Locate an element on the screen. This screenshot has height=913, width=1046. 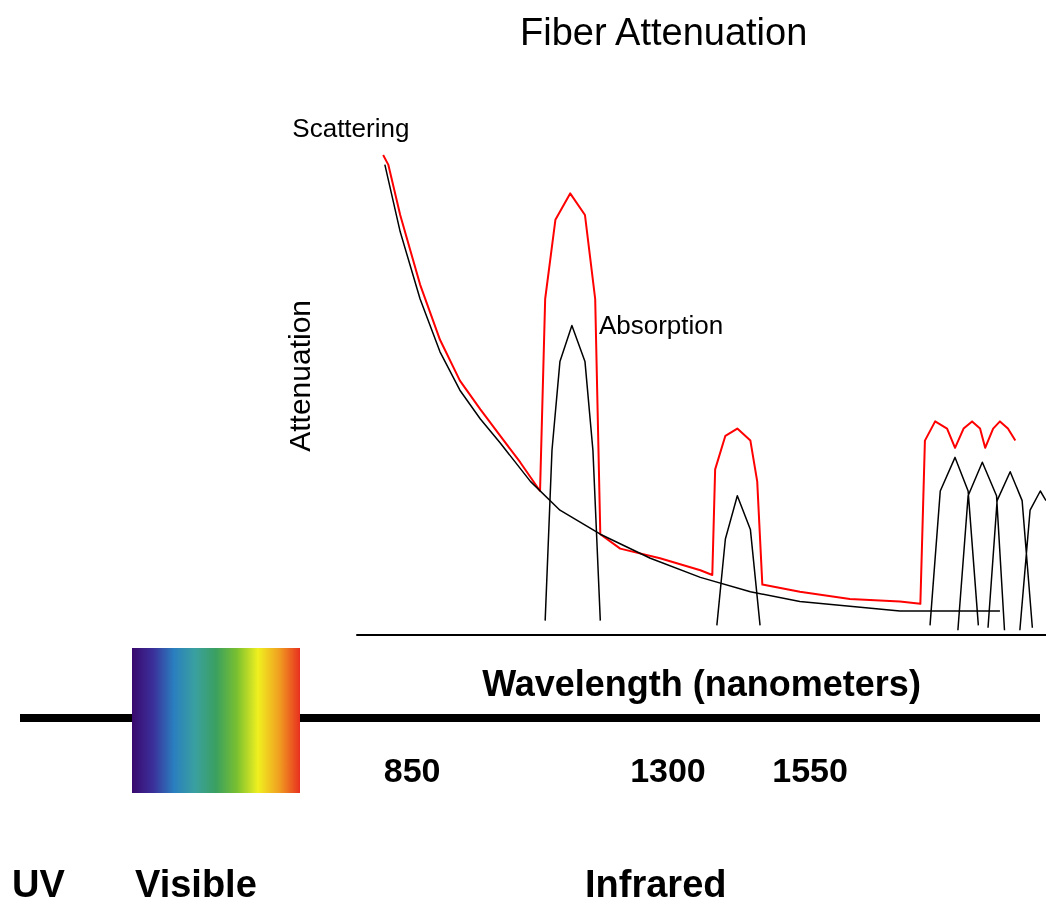
text: Visible is located at coordinates (196, 884).